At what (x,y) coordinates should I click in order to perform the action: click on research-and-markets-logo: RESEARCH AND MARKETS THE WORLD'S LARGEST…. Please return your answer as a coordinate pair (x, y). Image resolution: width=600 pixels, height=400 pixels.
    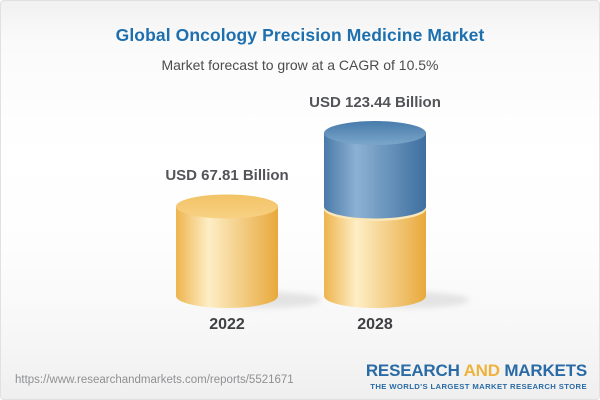
    Looking at the image, I should click on (476, 376).